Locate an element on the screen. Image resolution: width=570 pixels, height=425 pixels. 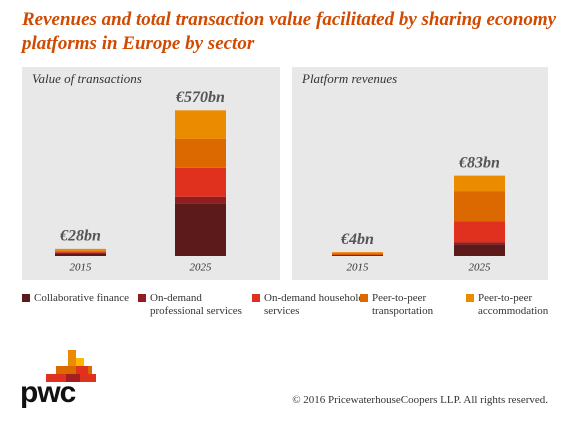
total-label: €4bn is located at coordinates (357, 239).